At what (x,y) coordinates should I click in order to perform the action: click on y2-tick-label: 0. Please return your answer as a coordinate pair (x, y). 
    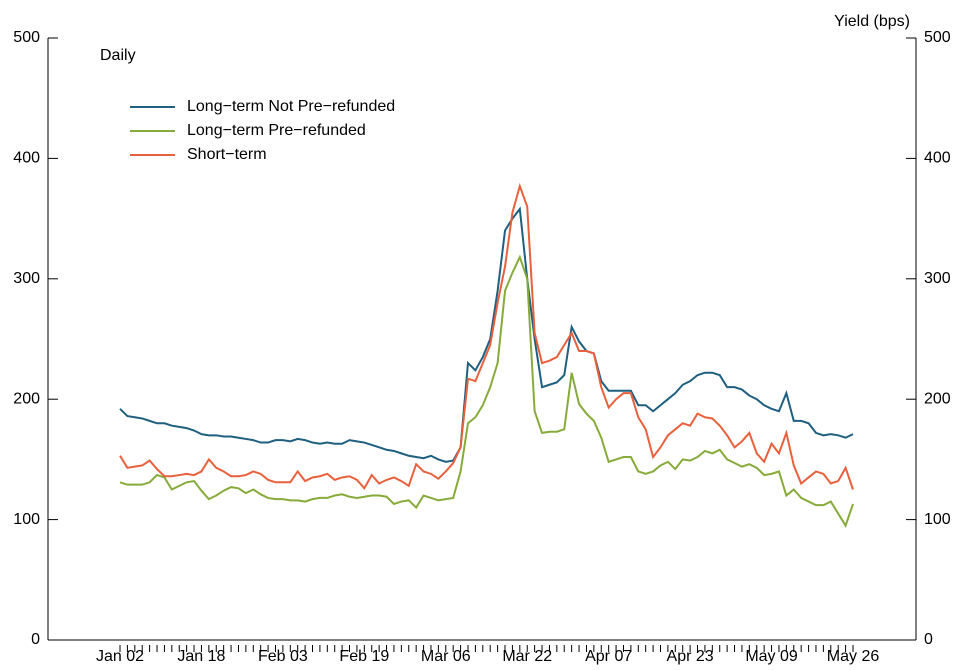
    Looking at the image, I should click on (928, 639).